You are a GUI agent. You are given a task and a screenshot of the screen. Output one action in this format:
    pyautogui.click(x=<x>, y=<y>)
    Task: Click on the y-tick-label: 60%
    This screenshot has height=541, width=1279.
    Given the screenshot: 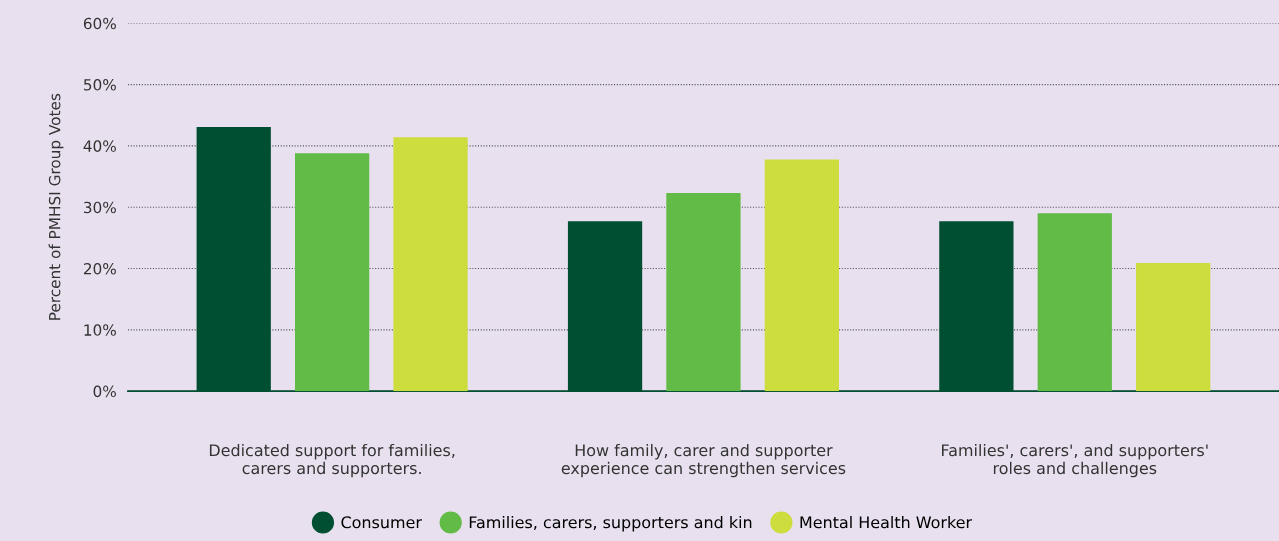 What is the action you would take?
    pyautogui.click(x=99, y=23)
    